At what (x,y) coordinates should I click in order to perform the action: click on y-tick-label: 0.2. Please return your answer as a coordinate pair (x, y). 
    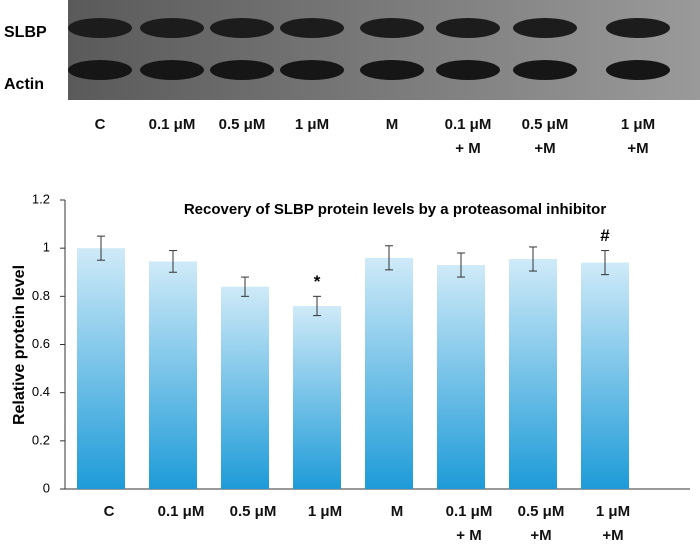
    Looking at the image, I should click on (41, 439).